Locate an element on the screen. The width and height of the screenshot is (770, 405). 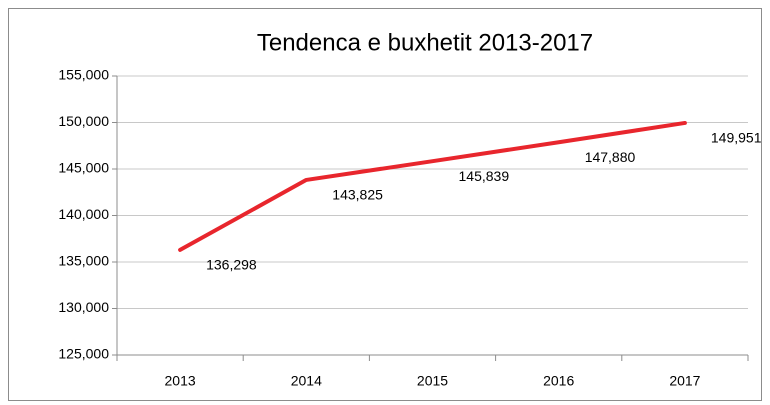
data-label: 143,825 is located at coordinates (357, 195).